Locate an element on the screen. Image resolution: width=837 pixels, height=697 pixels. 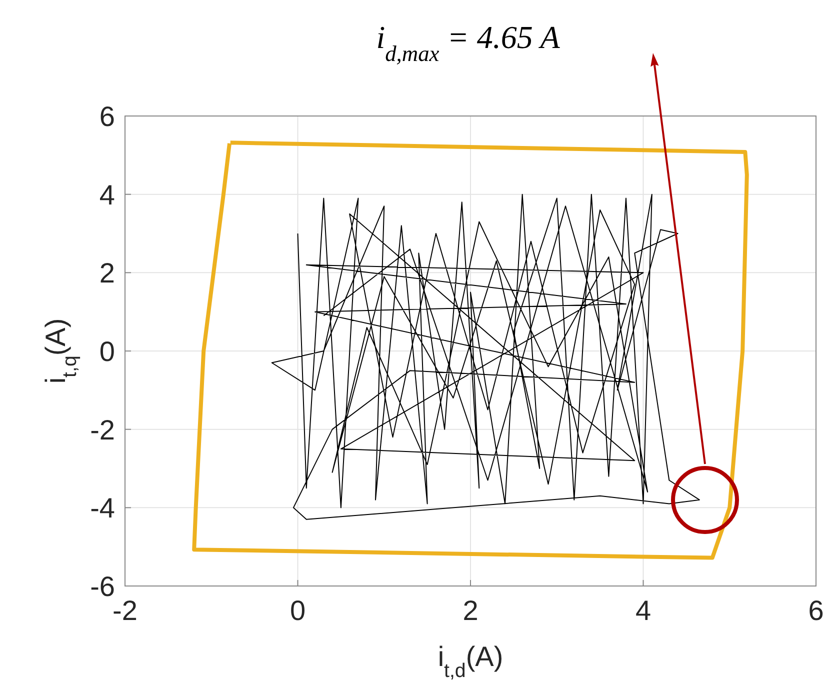
x-tick-label: 4 is located at coordinates (643, 610).